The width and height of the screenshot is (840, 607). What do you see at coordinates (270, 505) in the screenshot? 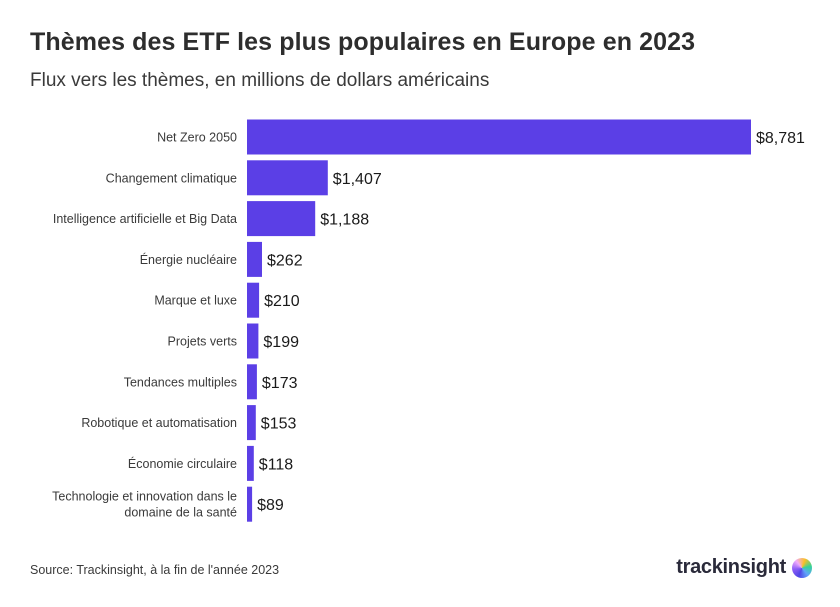
I see `value-label-10: $89` at bounding box center [270, 505].